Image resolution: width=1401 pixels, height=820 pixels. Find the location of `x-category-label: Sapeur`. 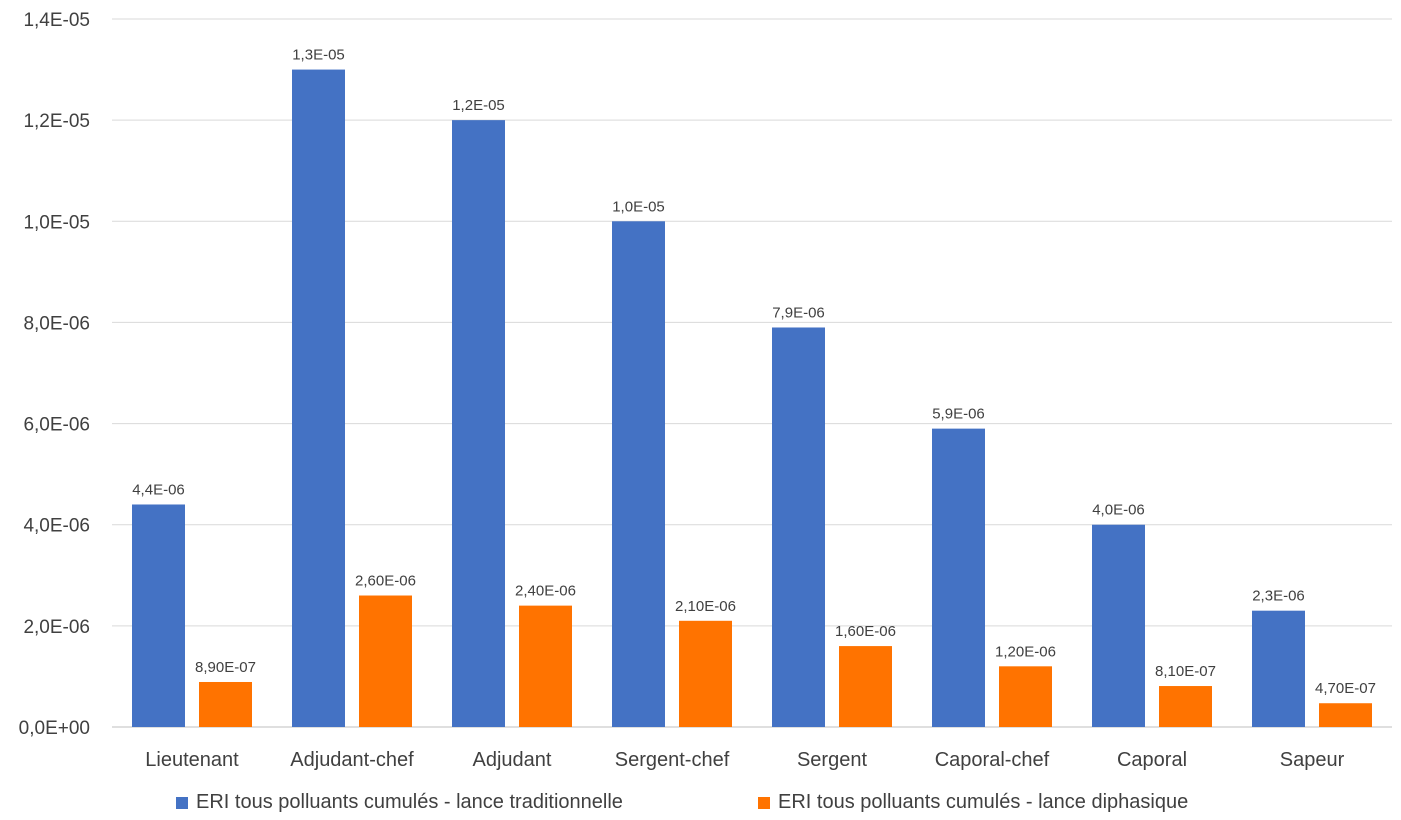

x-category-label: Sapeur is located at coordinates (1312, 760).